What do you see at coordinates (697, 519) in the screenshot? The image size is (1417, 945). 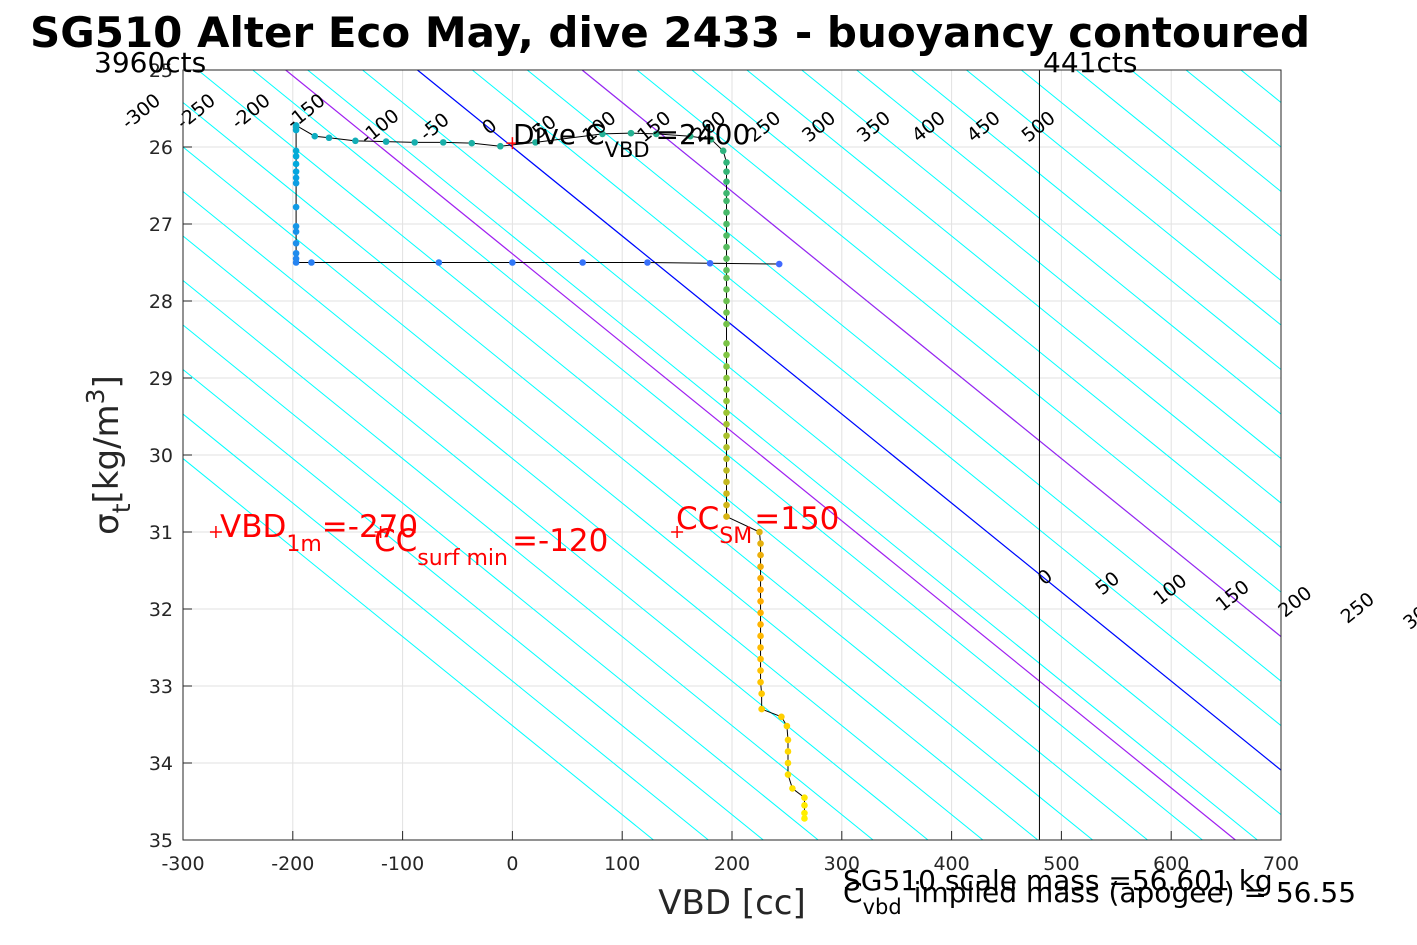 I see `ccsm-main: CC` at bounding box center [697, 519].